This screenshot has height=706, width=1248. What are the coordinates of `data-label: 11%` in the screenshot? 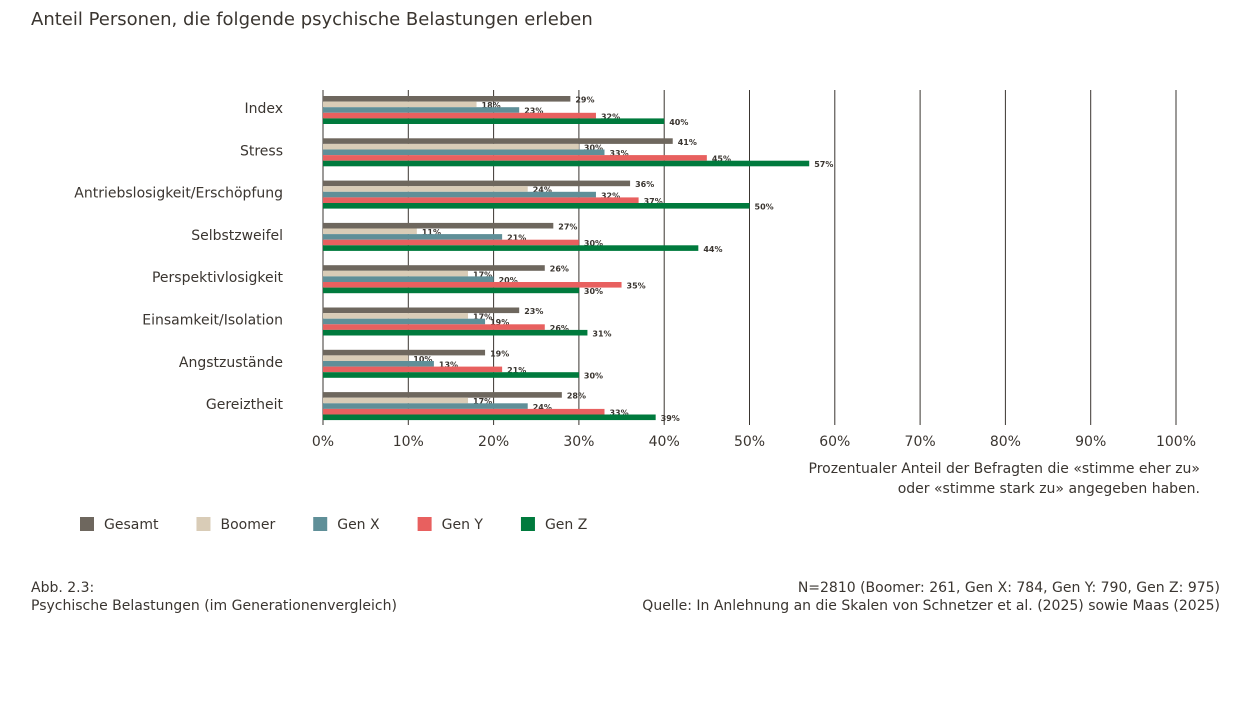 It's located at (431, 232).